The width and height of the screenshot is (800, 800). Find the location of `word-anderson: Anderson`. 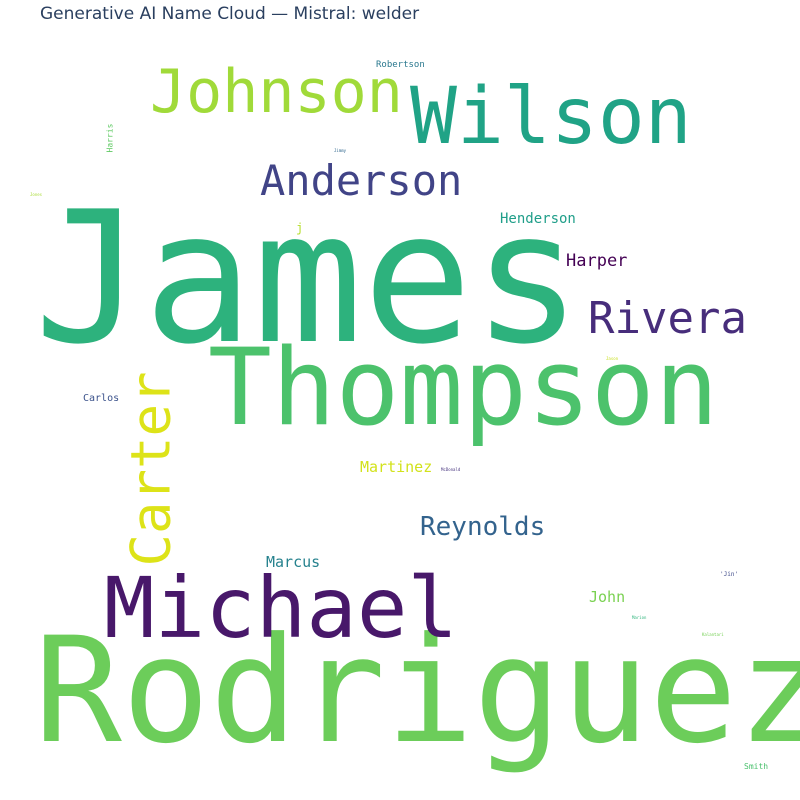

word-anderson: Anderson is located at coordinates (361, 180).